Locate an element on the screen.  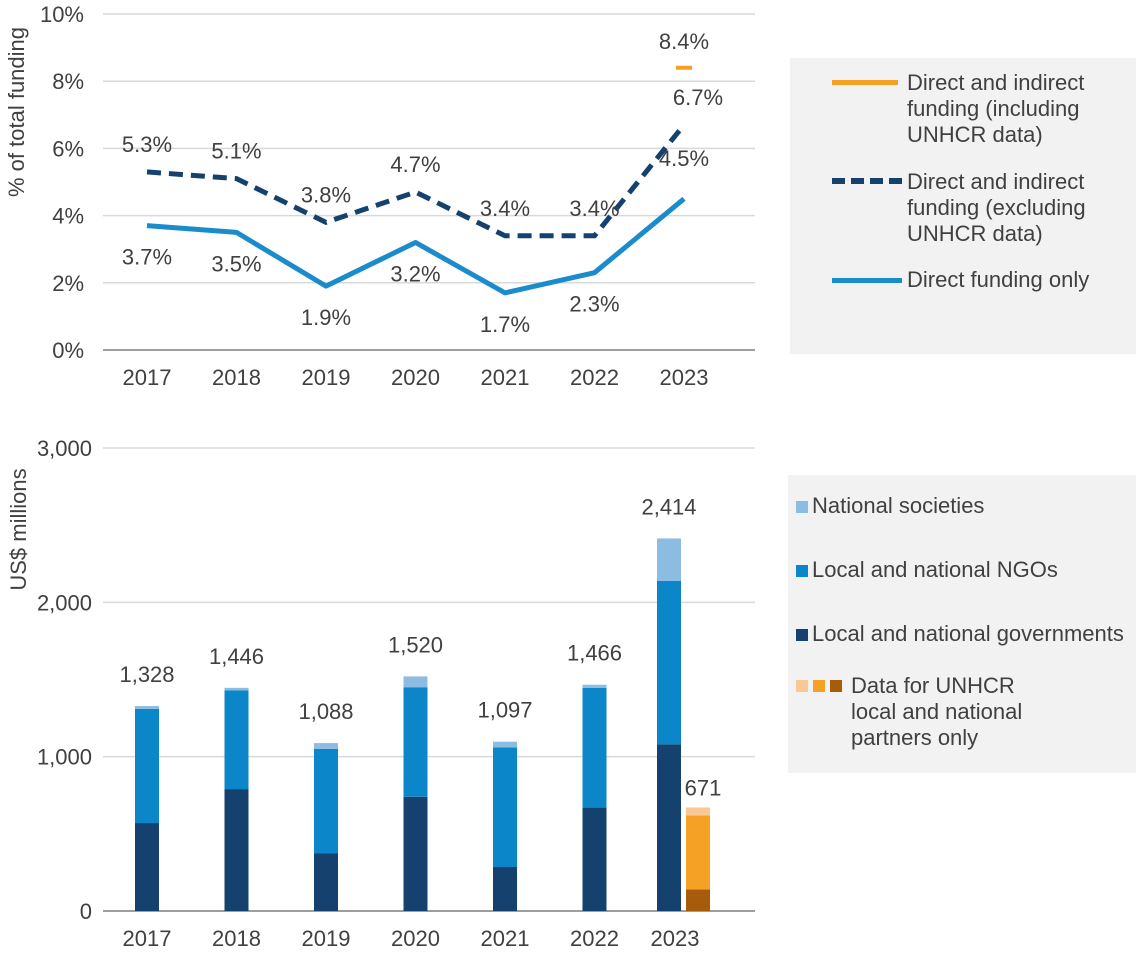
y-axis-title: US$ millions is located at coordinates (18, 529).